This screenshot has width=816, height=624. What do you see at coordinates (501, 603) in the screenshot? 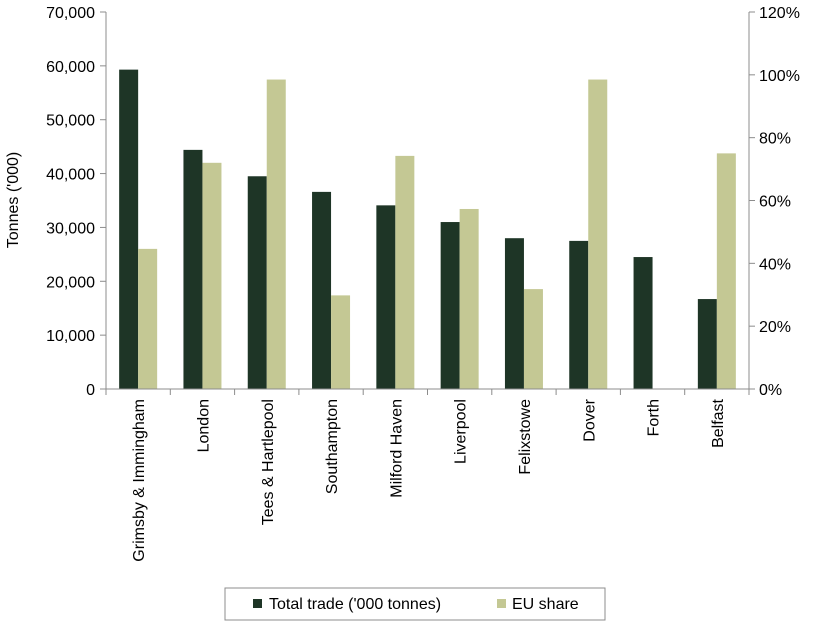
I see `legend-swatch-eu-share` at bounding box center [501, 603].